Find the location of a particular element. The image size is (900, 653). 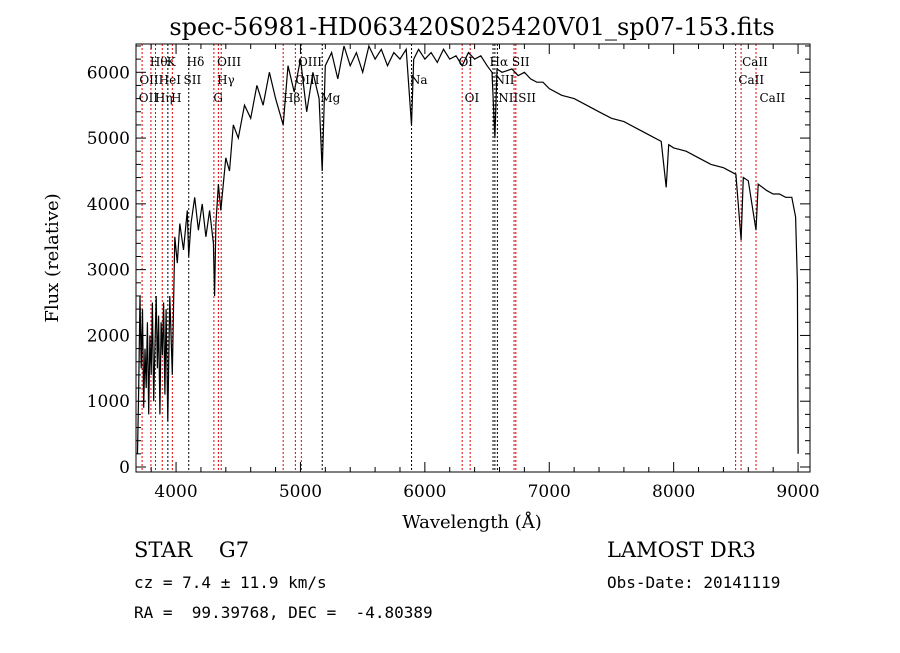

x-tick-label: 8000 is located at coordinates (673, 492).